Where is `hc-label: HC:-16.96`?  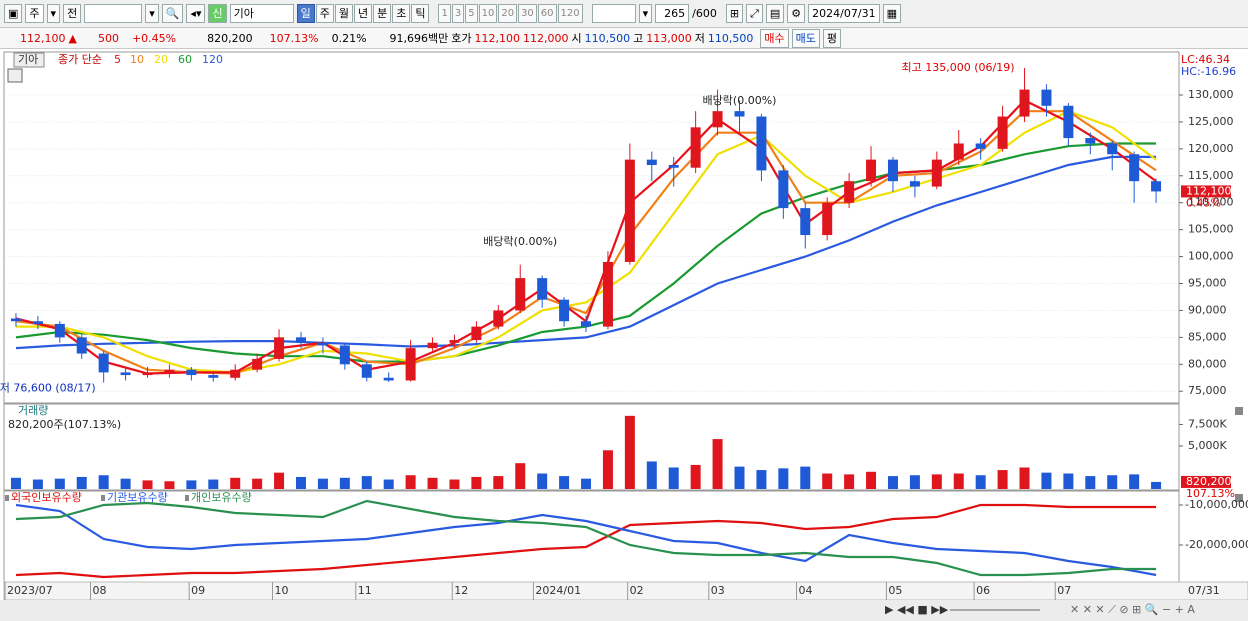
hc-label: HC:-16.96 is located at coordinates (1208, 71).